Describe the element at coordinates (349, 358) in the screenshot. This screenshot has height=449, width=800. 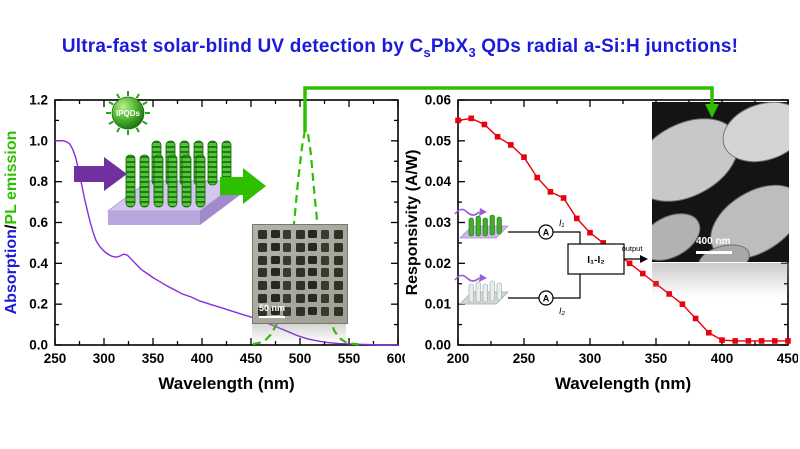
I see `x-tick-label: 550` at that location.